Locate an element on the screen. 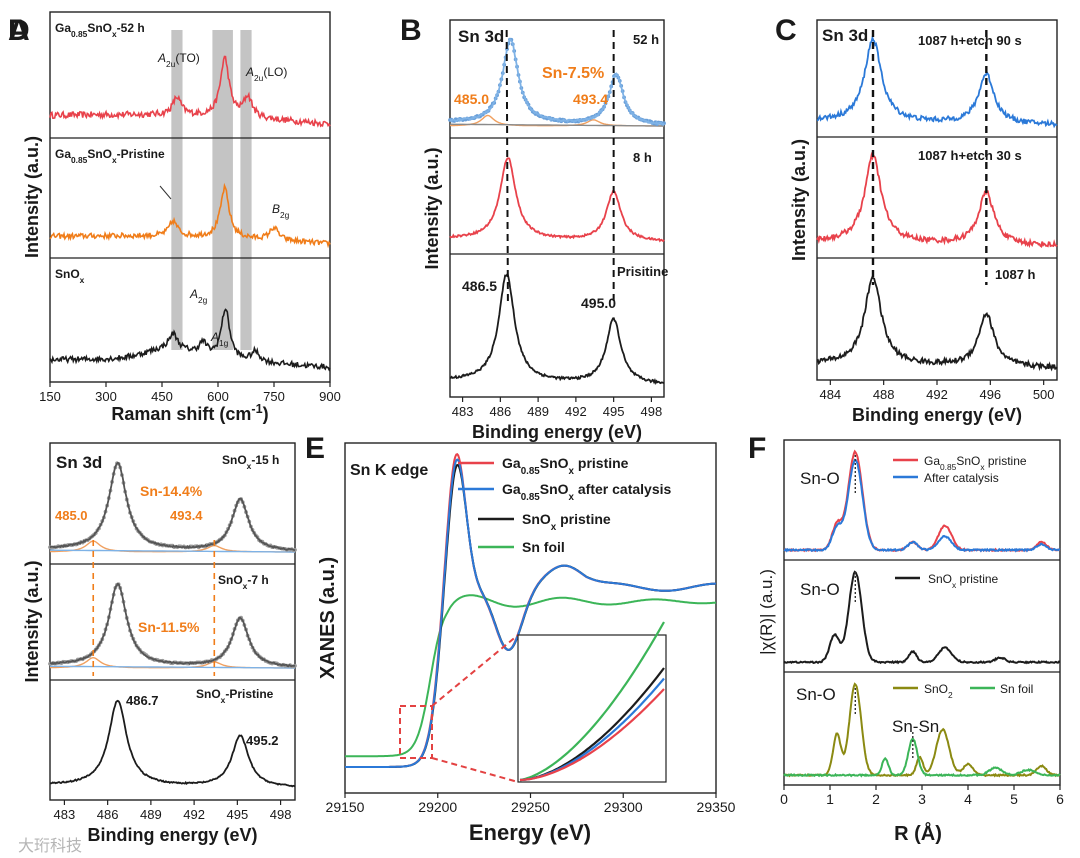 Image resolution: width=1080 pixels, height=858 pixels. peak-label: 486.5 is located at coordinates (479, 286).